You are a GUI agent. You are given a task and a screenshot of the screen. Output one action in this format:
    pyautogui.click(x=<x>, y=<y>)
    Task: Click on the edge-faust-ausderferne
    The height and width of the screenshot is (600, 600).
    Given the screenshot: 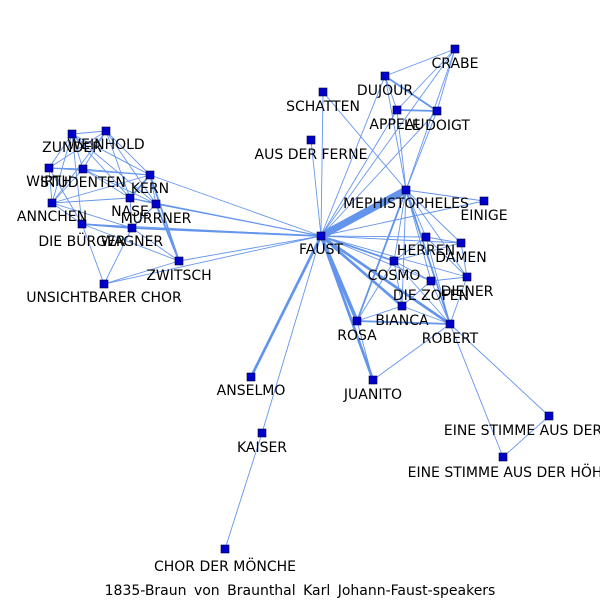 What is the action you would take?
    pyautogui.click(x=316, y=188)
    